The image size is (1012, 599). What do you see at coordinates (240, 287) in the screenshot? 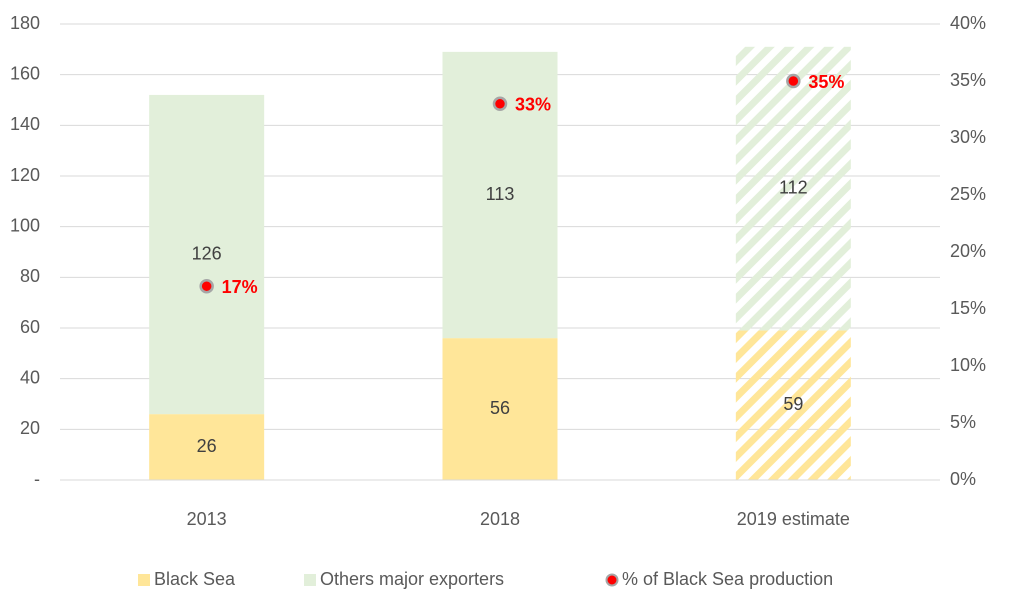
I see `percent-label: 17%` at bounding box center [240, 287].